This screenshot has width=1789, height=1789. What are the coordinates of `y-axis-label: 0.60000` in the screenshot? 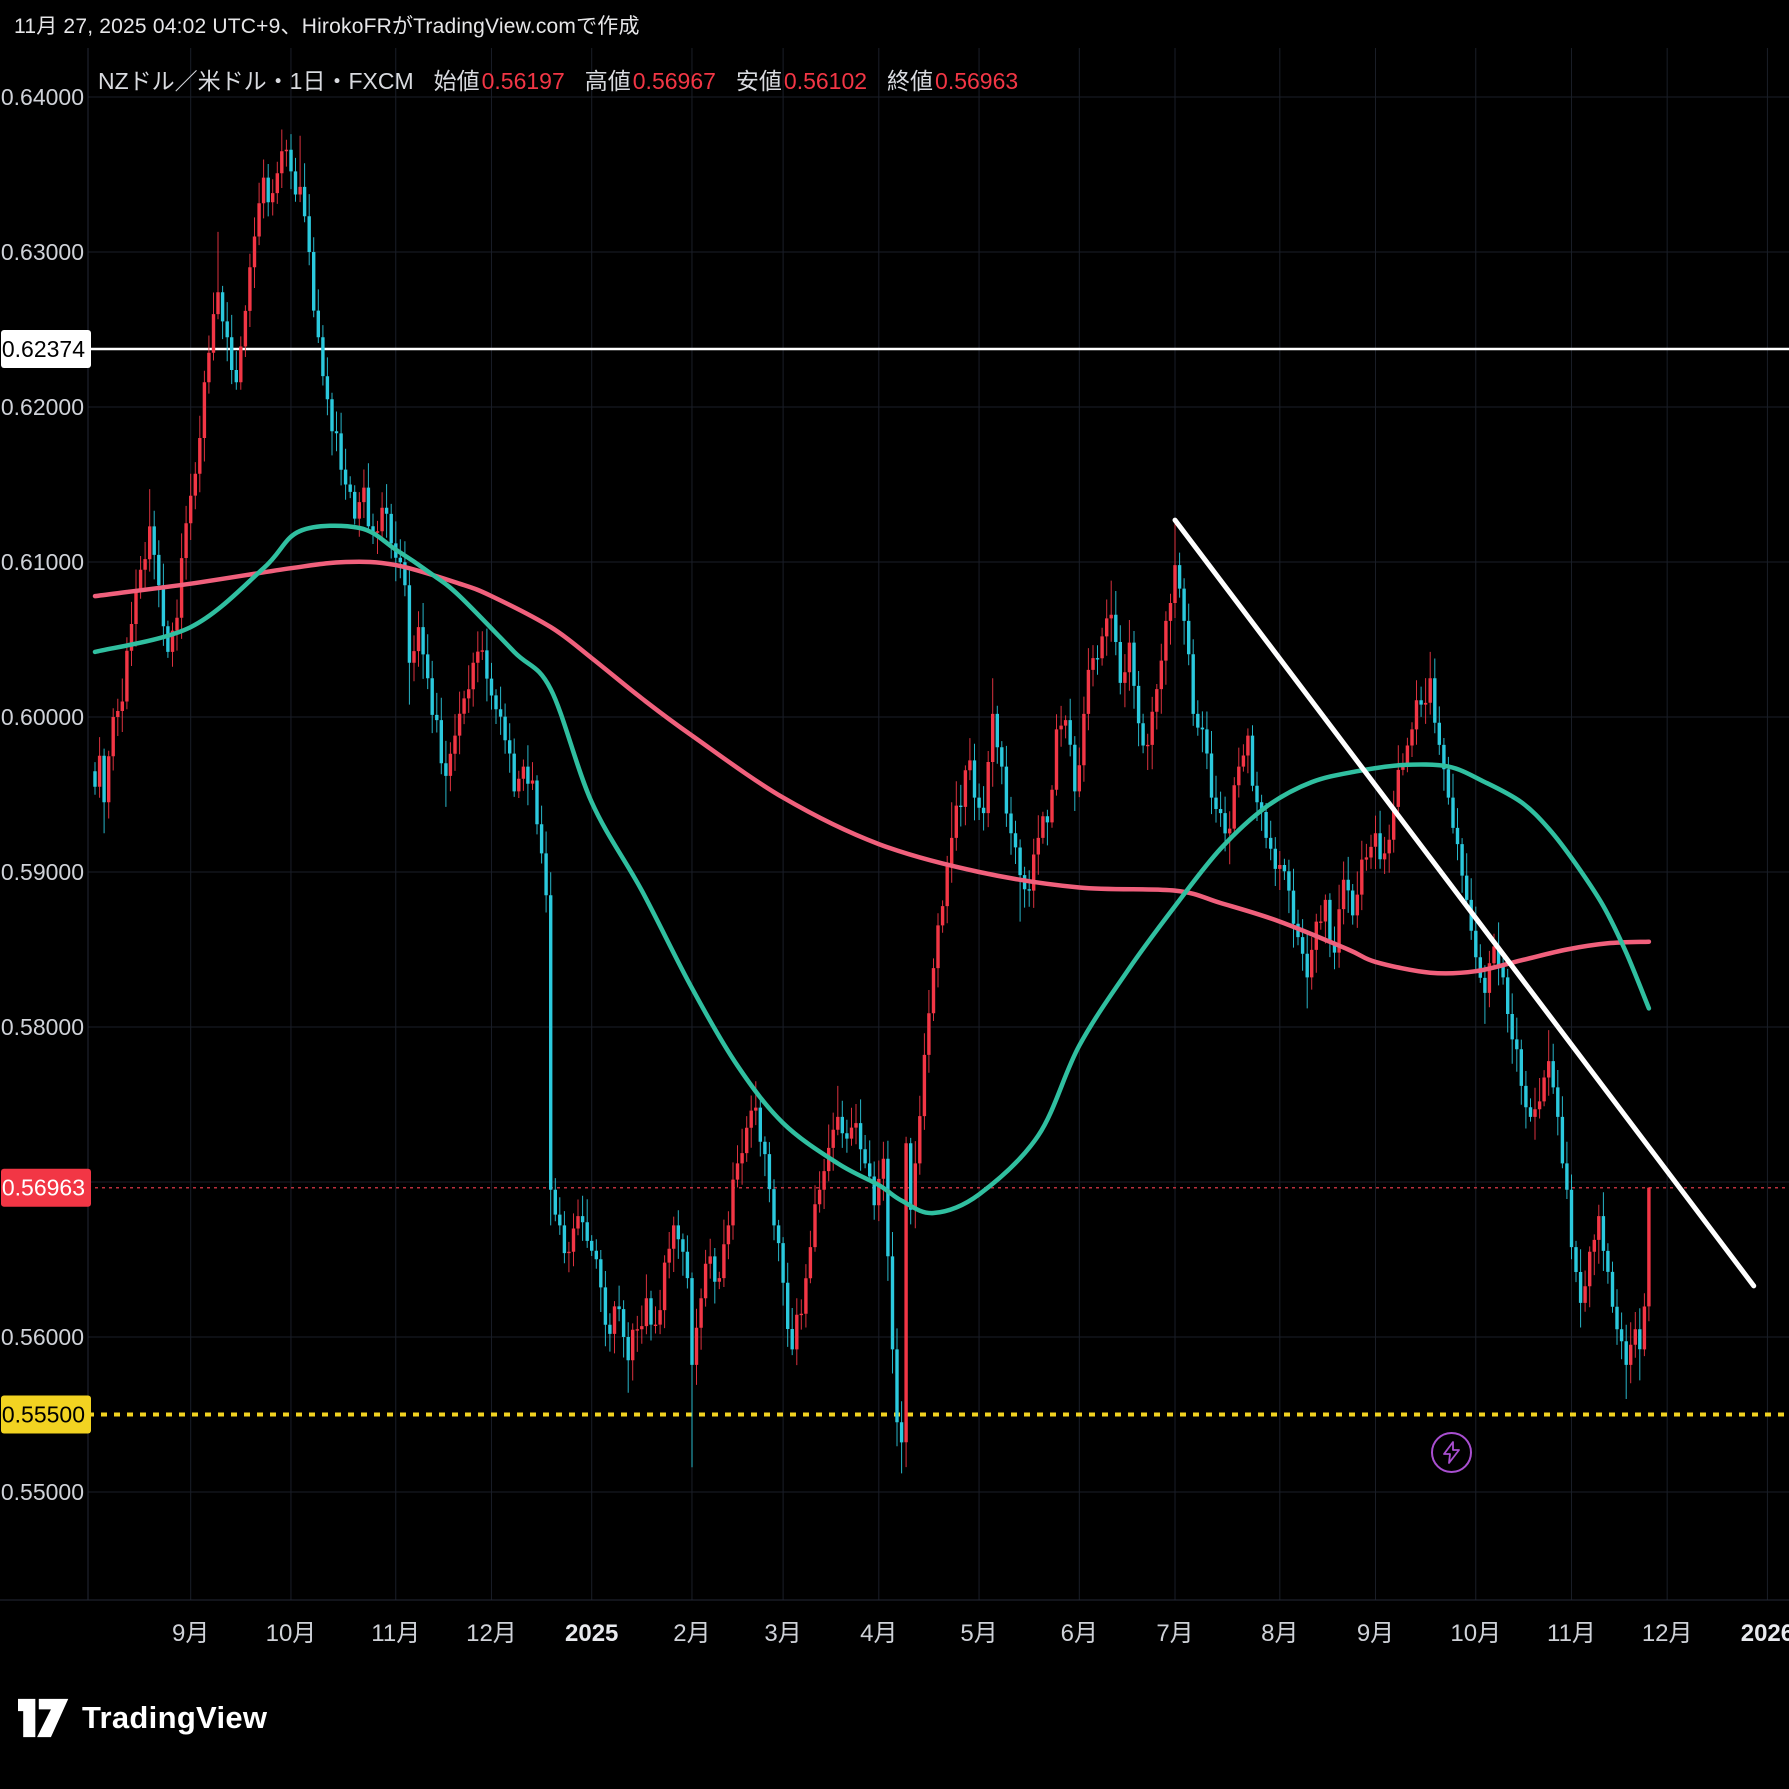 It's located at (42, 717).